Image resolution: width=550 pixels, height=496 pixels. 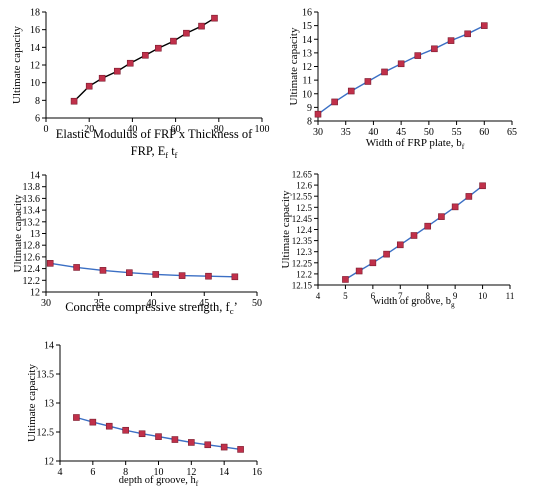 What do you see at coordinates (46, 375) in the screenshot?
I see `y-tick-label: 13.5` at bounding box center [46, 375].